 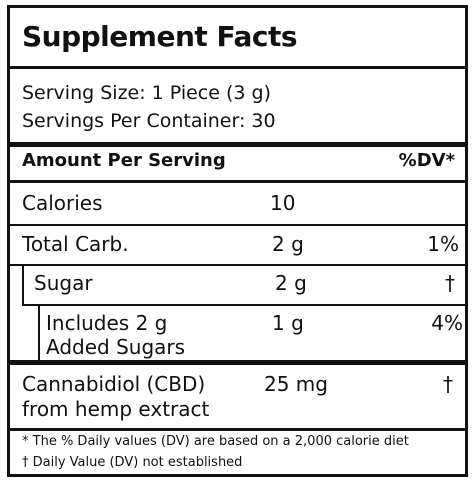 What do you see at coordinates (124, 160) in the screenshot?
I see `amount-per-serving-header: Amount Per Serving` at bounding box center [124, 160].